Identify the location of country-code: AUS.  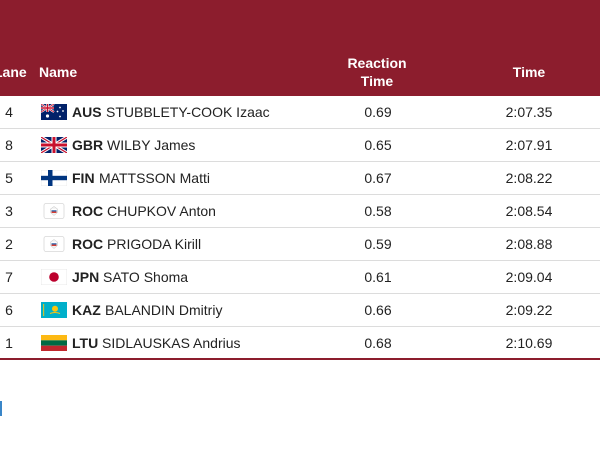
(87, 112).